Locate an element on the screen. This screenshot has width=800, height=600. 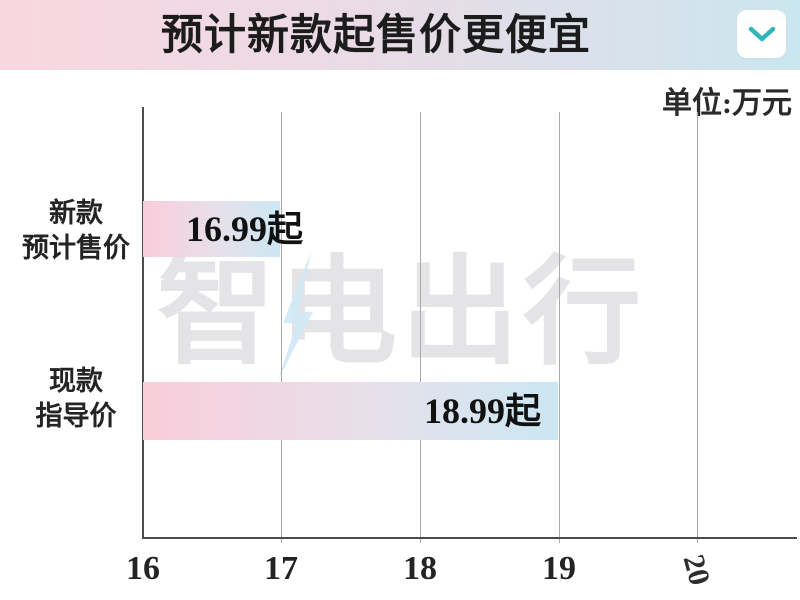
bar-value-current-model: 18.99起 is located at coordinates (483, 411).